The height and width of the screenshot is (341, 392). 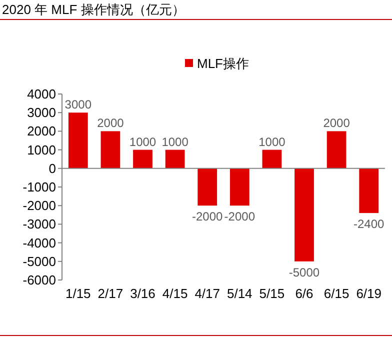 I want to click on x-tick-label: 5/15, so click(x=272, y=293).